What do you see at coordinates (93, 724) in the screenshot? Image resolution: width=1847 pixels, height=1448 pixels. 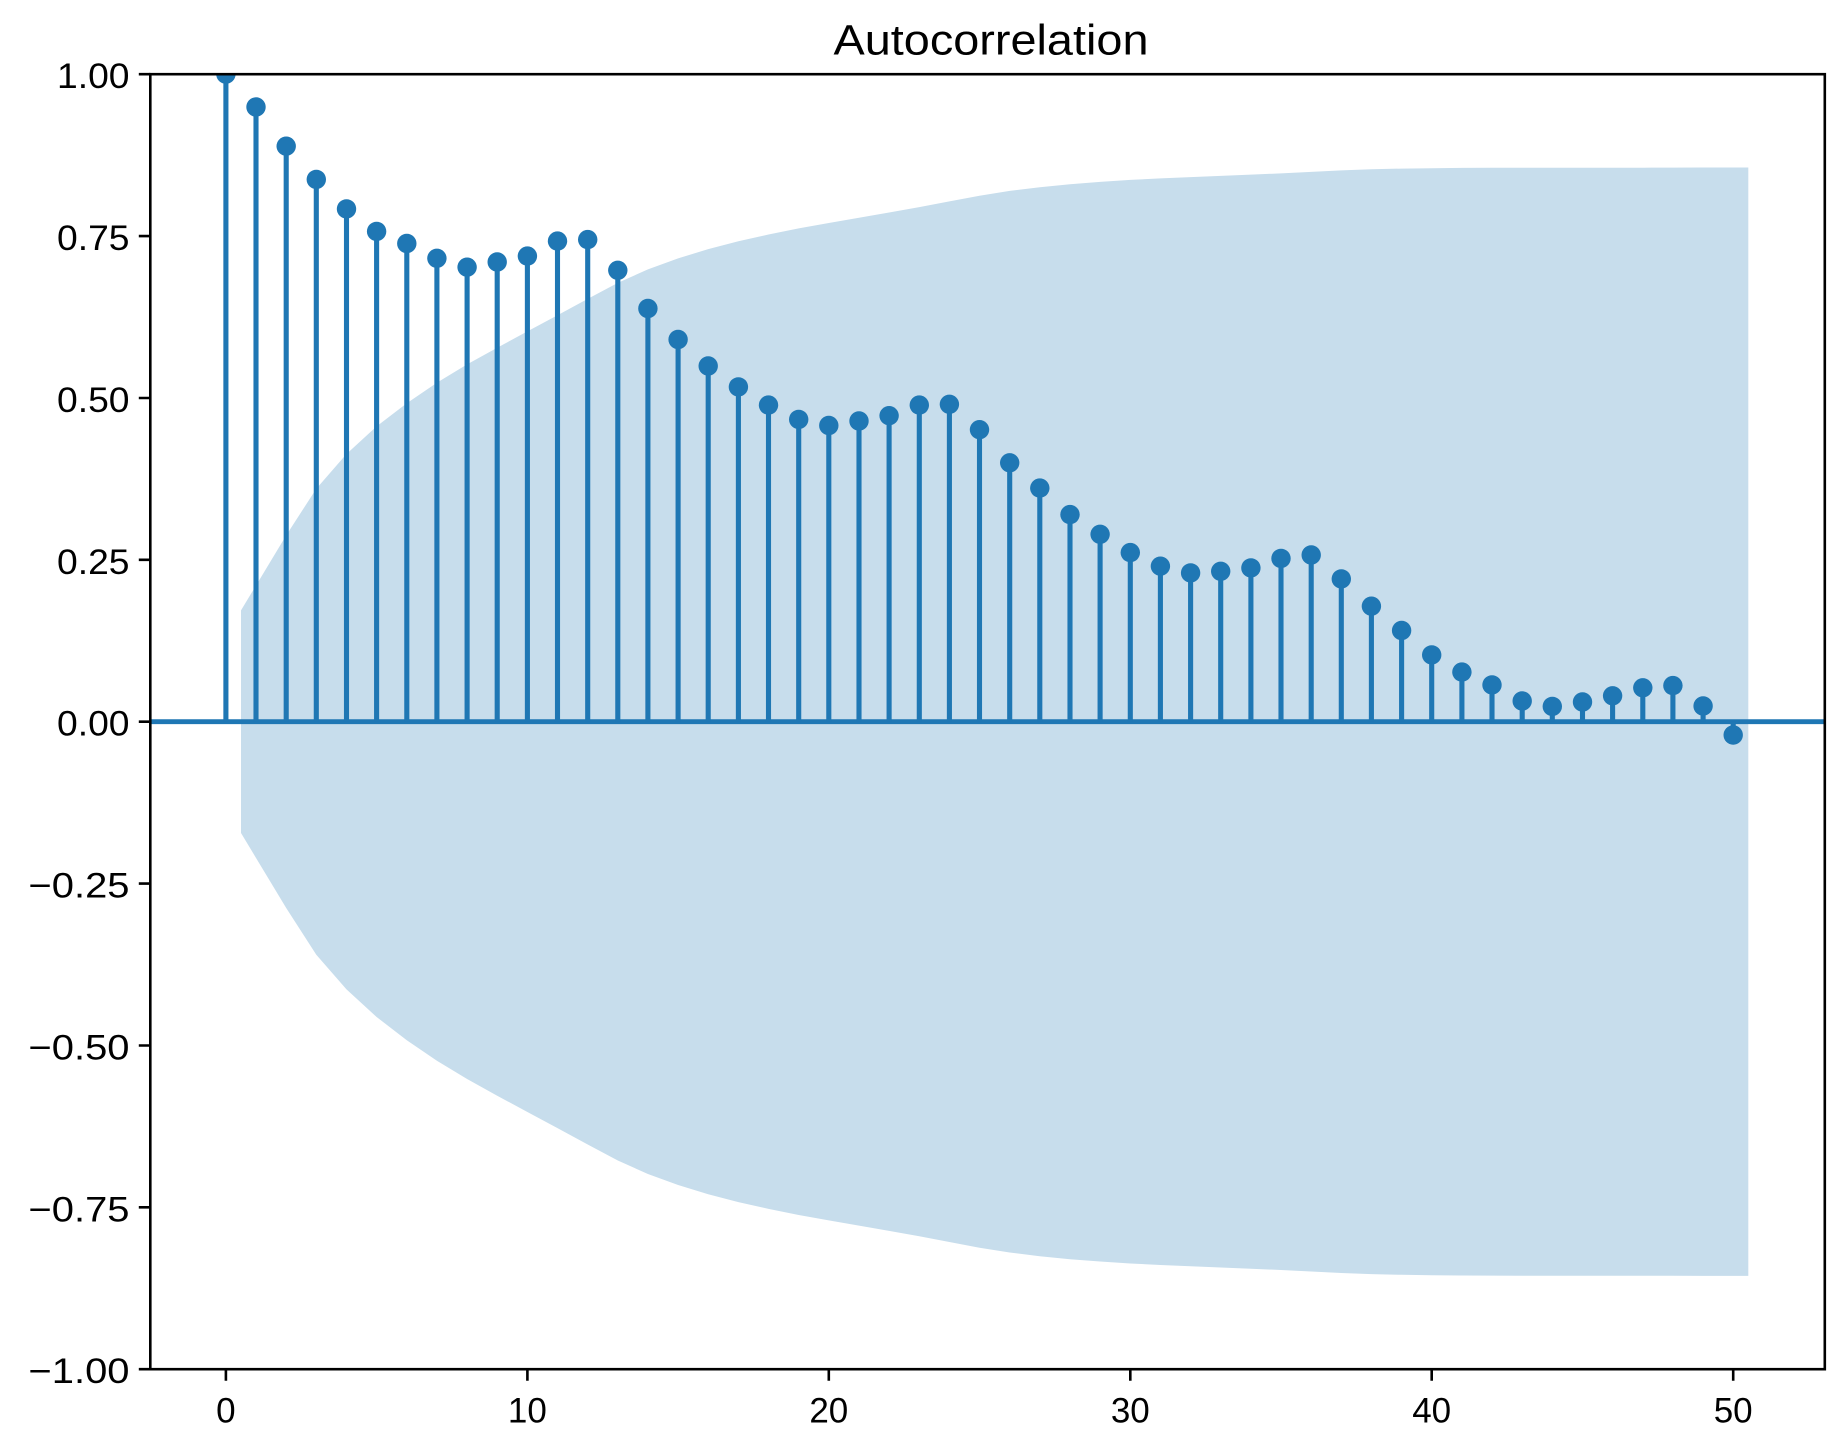 I see `svg-text: 0.00` at bounding box center [93, 724].